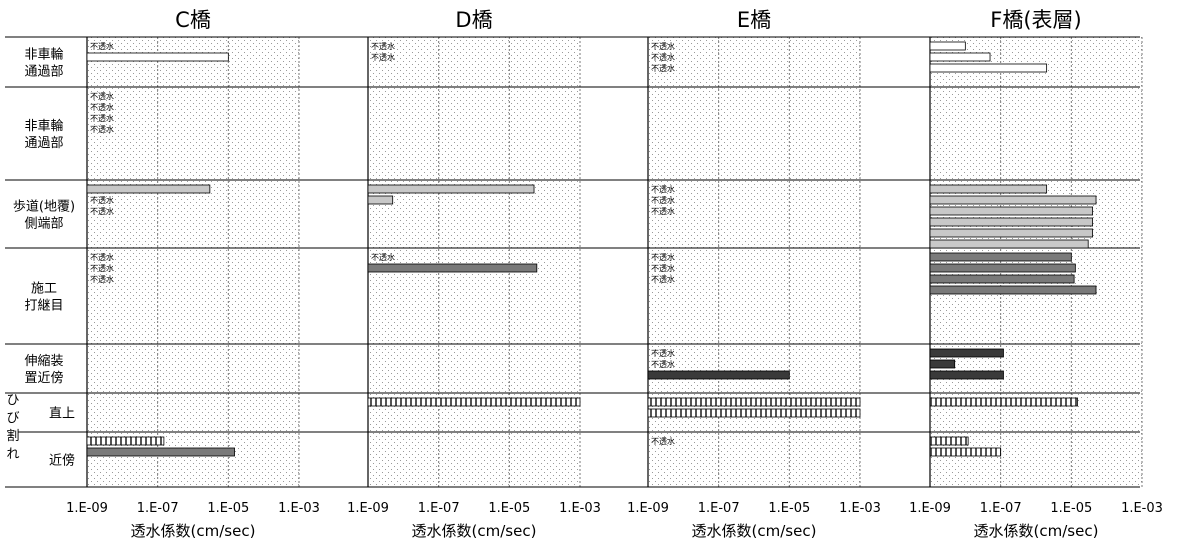  I want to click on panel-title: E橋, so click(754, 20).